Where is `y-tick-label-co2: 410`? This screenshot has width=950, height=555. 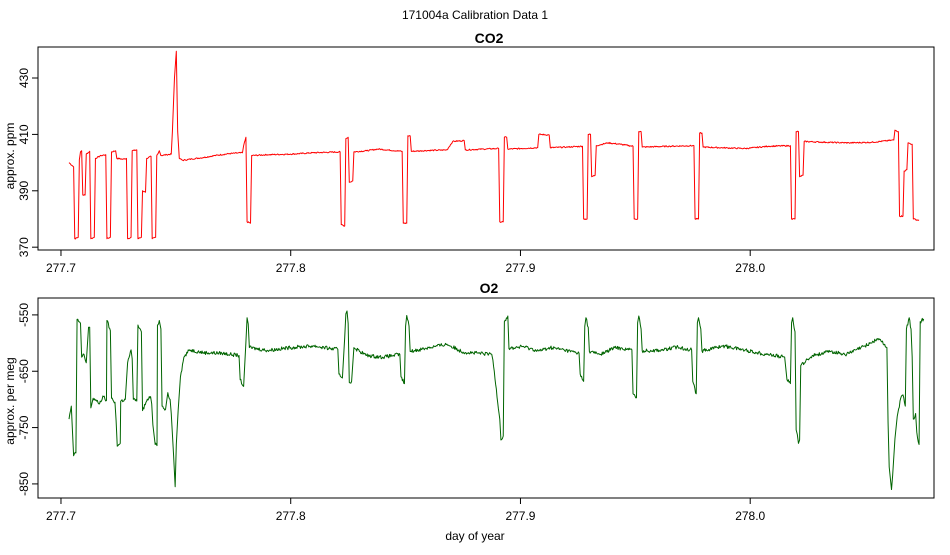 y-tick-label-co2: 410 is located at coordinates (24, 134).